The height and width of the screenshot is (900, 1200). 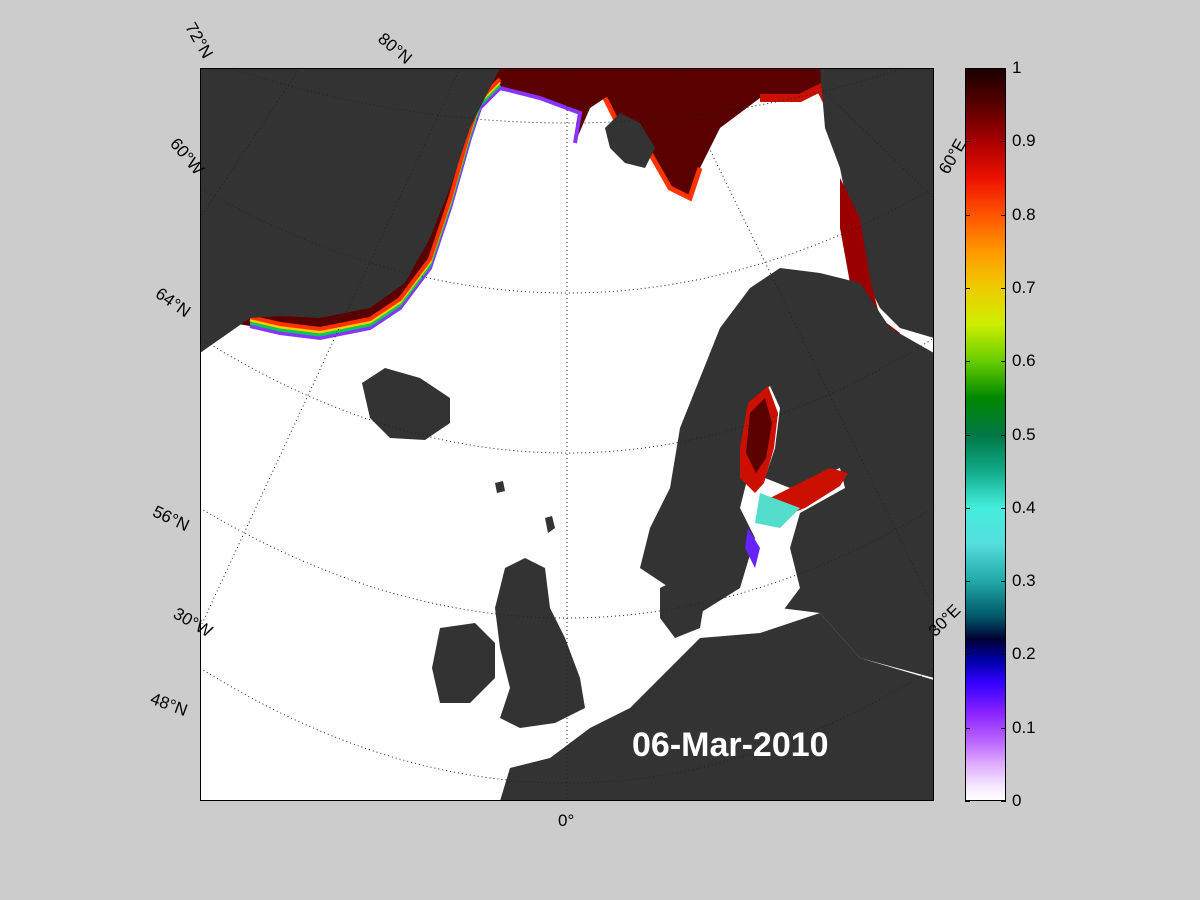 What do you see at coordinates (717, 707) in the screenshot?
I see `continental-europe` at bounding box center [717, 707].